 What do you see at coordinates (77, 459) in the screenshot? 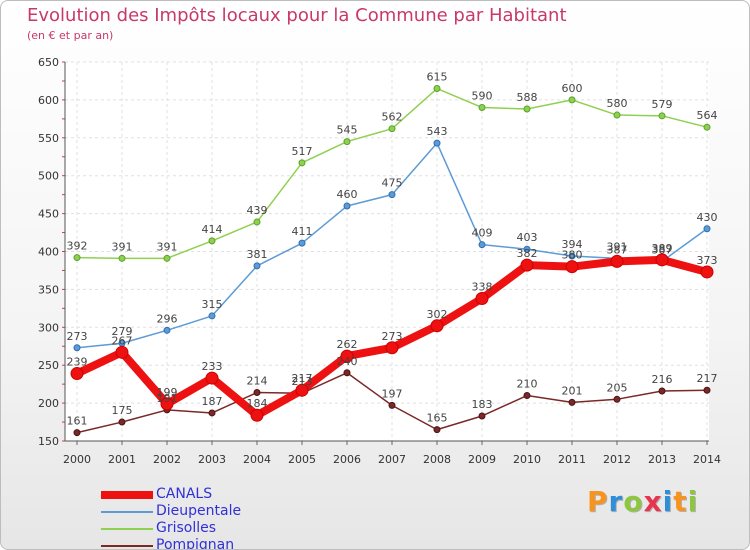
I see `x-tick-label: 2000` at bounding box center [77, 459].